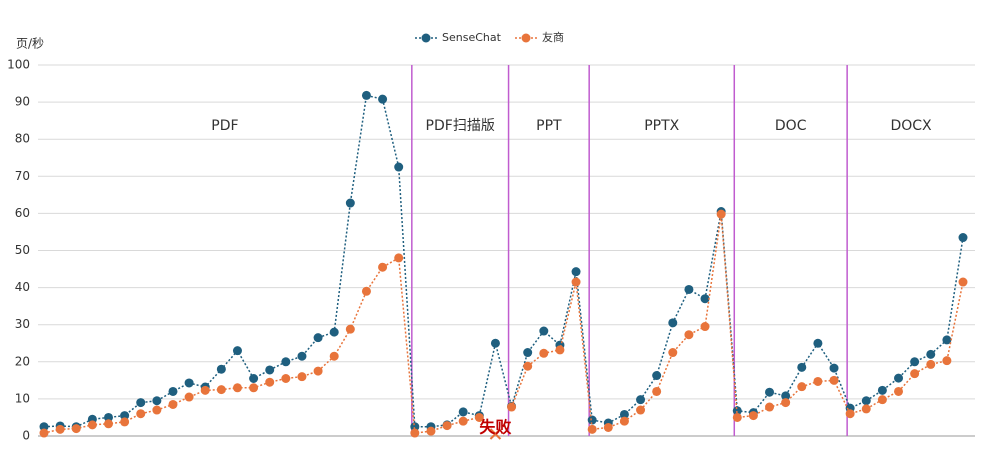 The image size is (1000, 450). I want to click on legend-label: SenseChat, so click(472, 37).